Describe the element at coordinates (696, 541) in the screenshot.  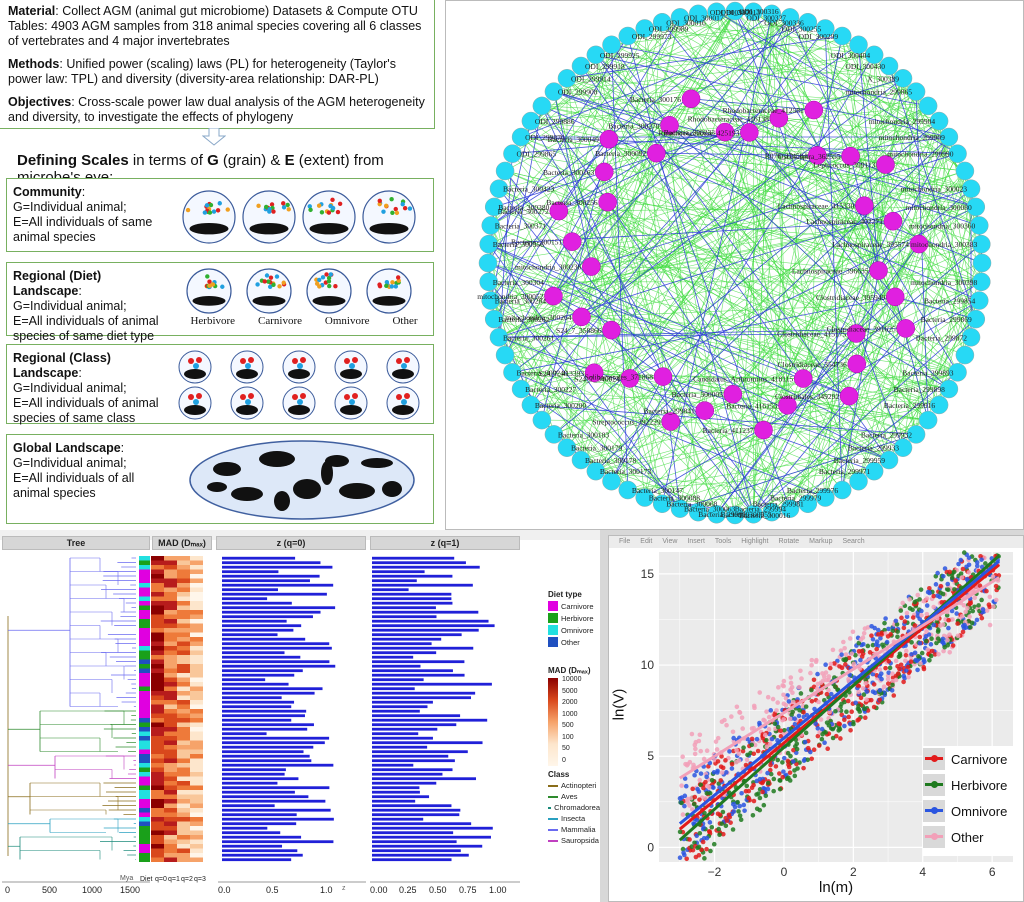
I see `menu-item: Insert` at that location.